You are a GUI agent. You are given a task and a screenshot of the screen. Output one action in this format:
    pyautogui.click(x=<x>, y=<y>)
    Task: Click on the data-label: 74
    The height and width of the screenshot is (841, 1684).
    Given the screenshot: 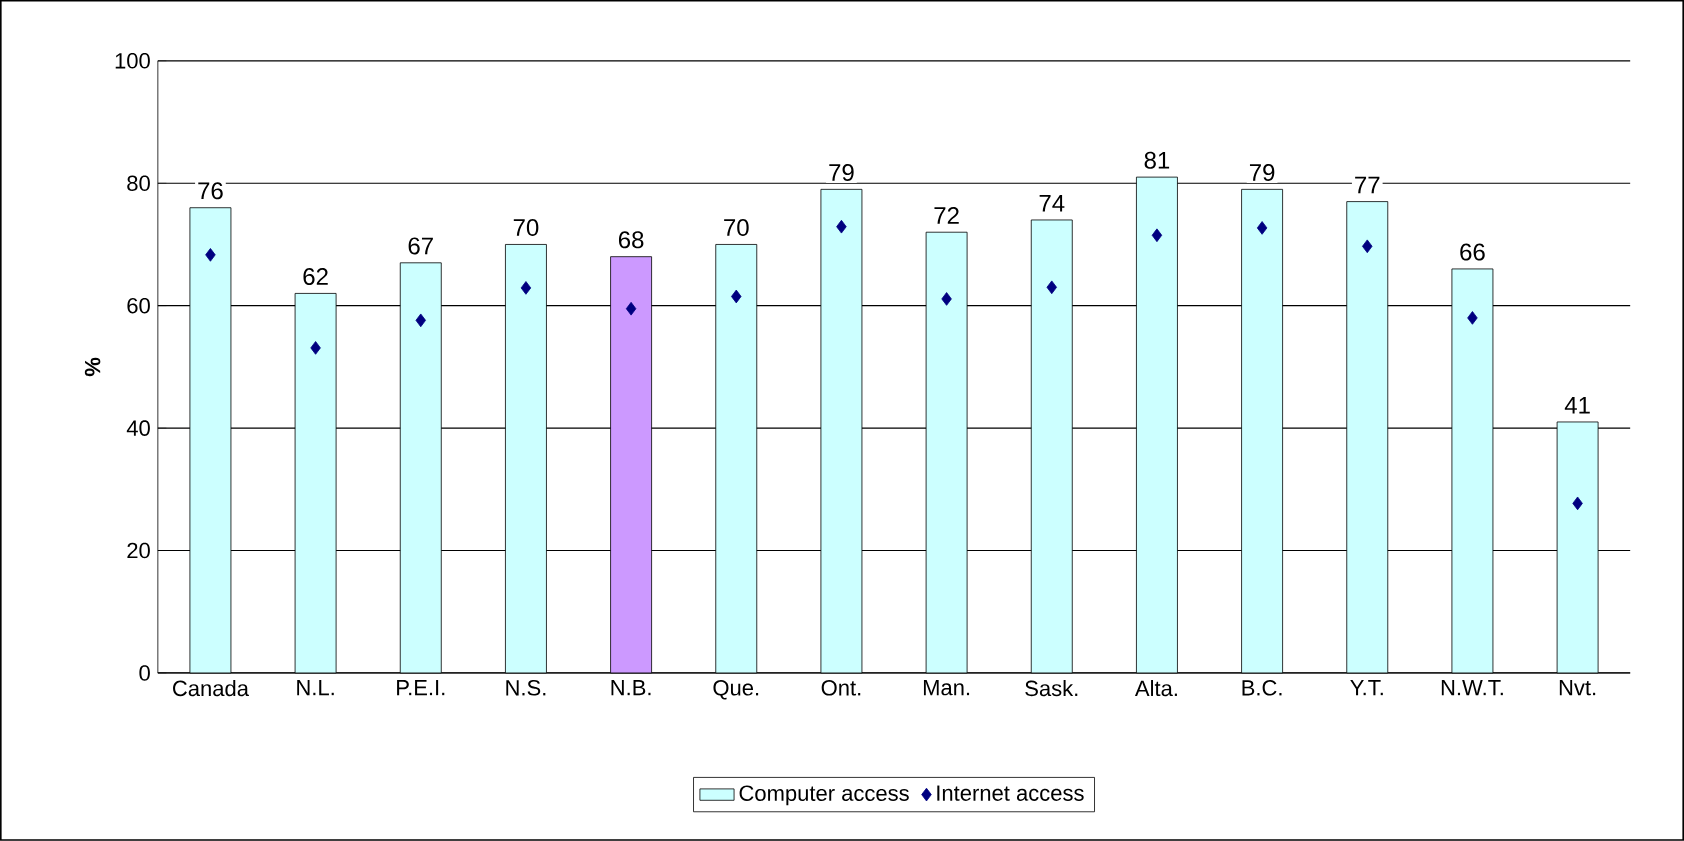 What is the action you would take?
    pyautogui.click(x=1052, y=203)
    